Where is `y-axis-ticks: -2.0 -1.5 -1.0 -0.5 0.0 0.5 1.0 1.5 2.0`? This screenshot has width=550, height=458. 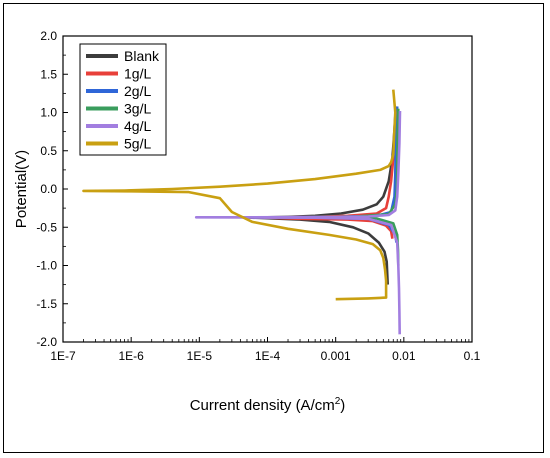 y-axis-ticks: -2.0 -1.5 -1.0 -0.5 0.0 0.5 1.0 1.5 2.0 is located at coordinates (52, 189).